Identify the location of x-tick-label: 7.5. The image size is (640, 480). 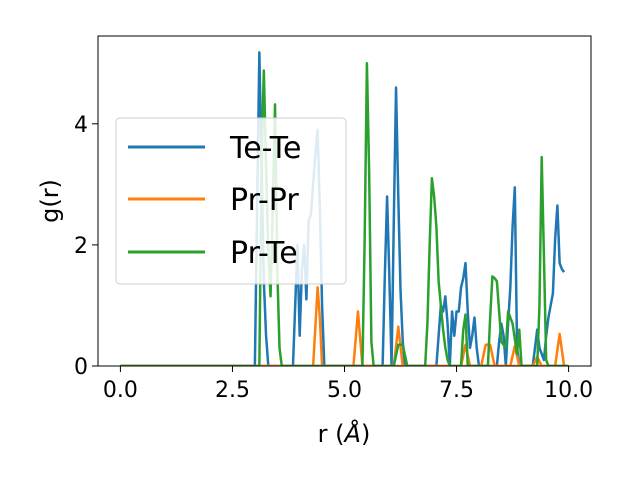
(456, 390).